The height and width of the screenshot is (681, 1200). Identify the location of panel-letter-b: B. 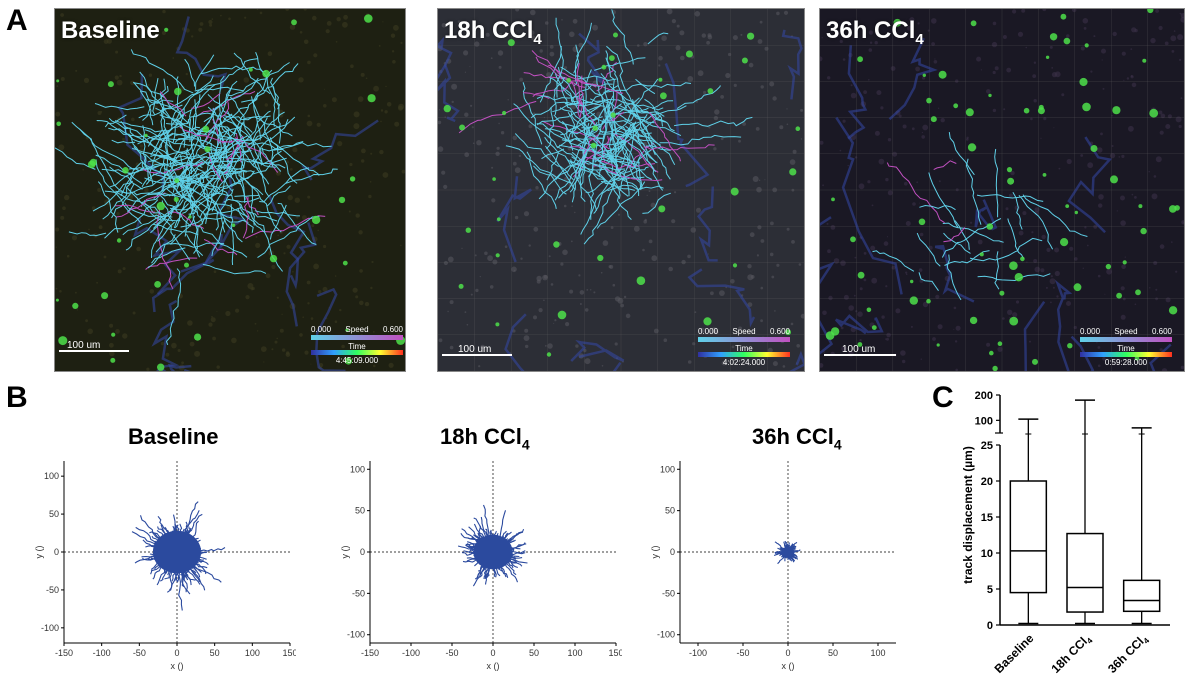
(17, 397).